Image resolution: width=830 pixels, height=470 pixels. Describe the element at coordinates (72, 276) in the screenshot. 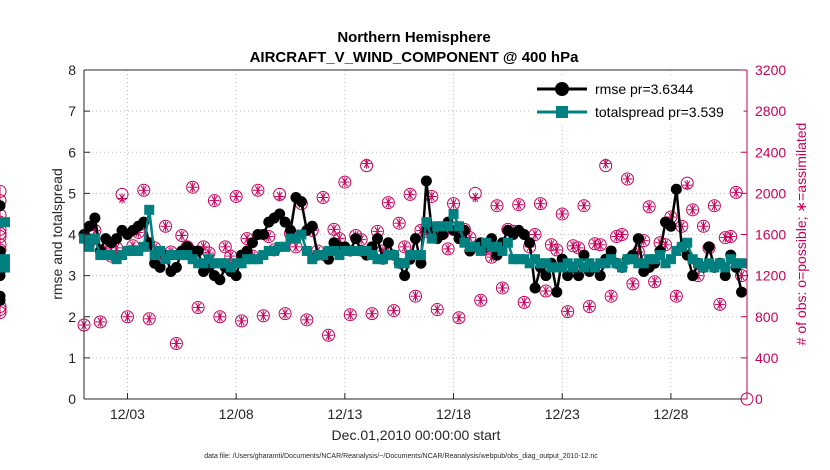

I see `y-left-tick-label-3: 3` at that location.